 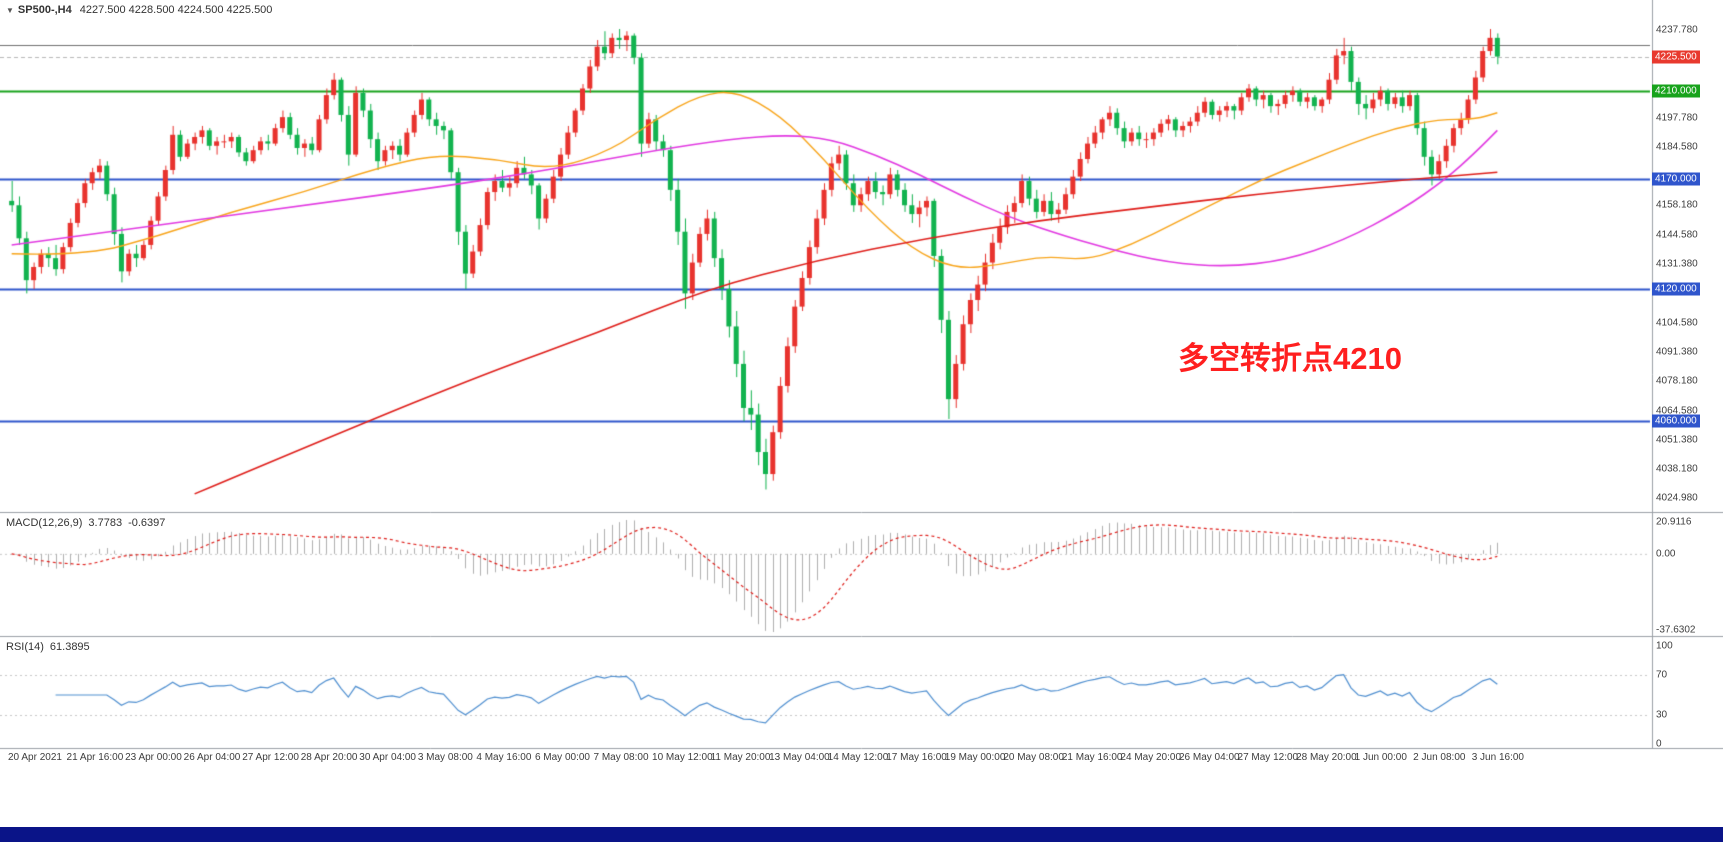 I want to click on macd-value-main: 3.7783, so click(x=105, y=523).